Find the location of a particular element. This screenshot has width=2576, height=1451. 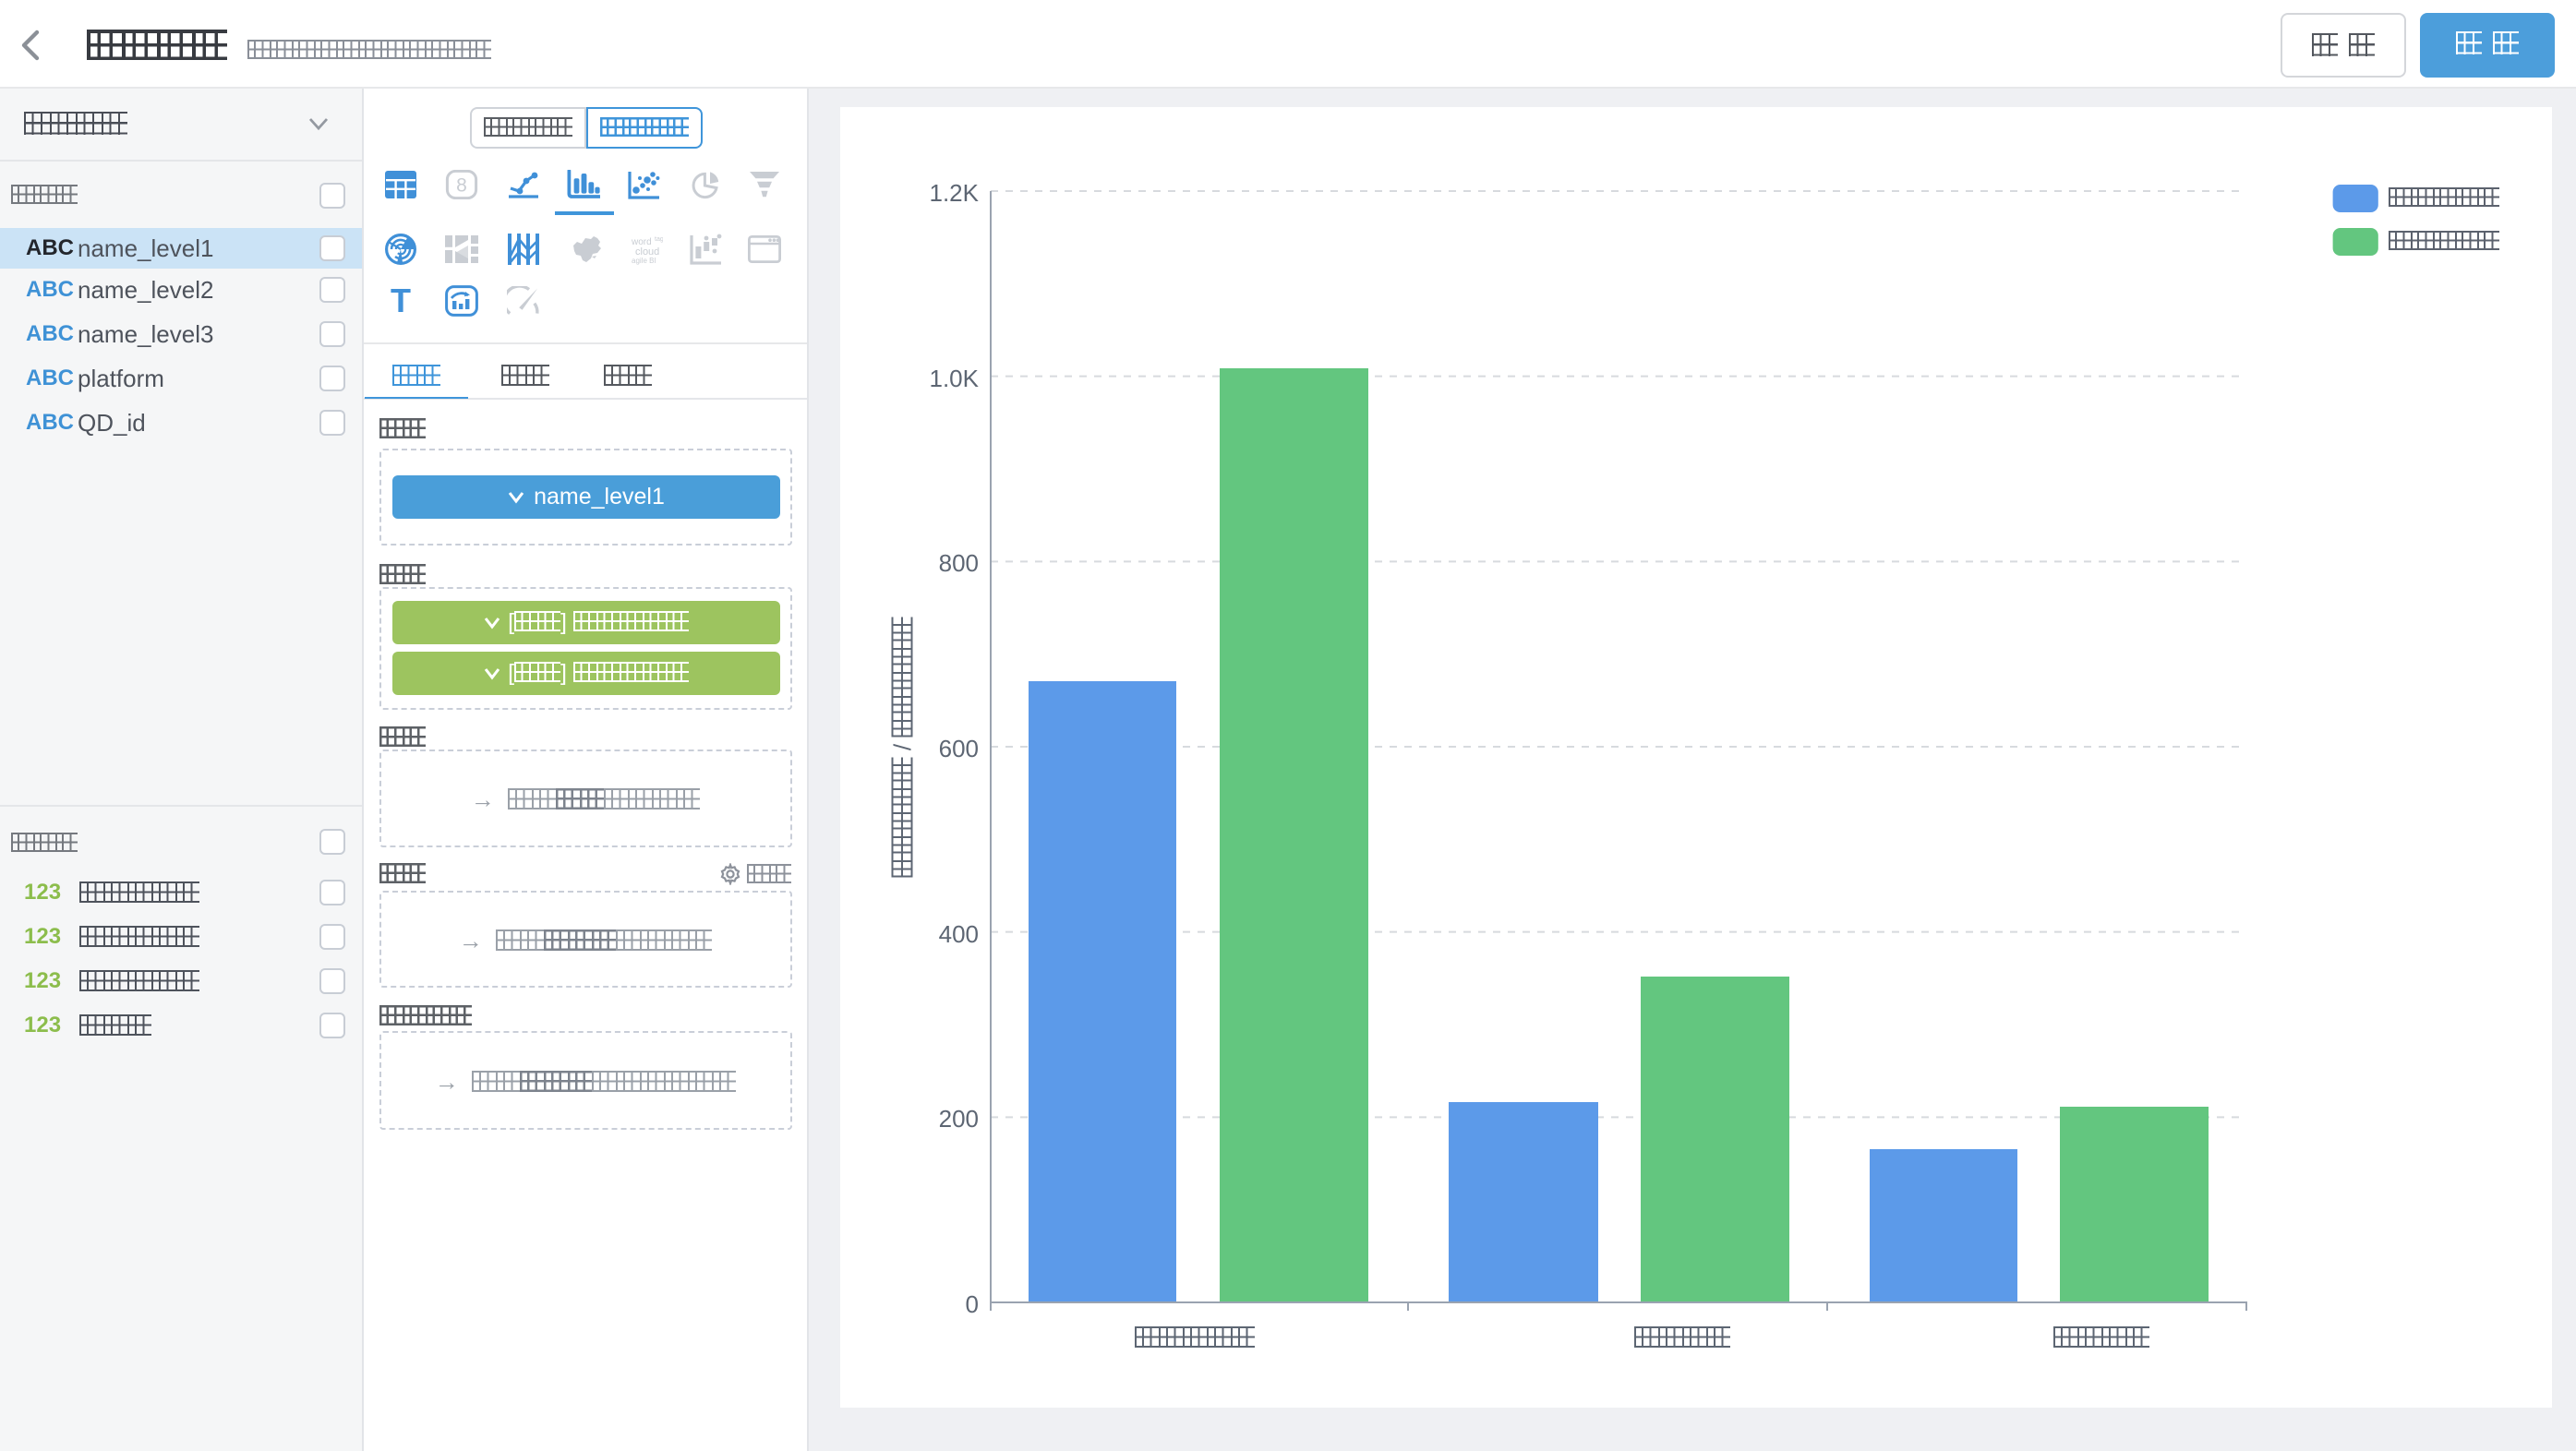

svg-text: agile BI is located at coordinates (644, 261).